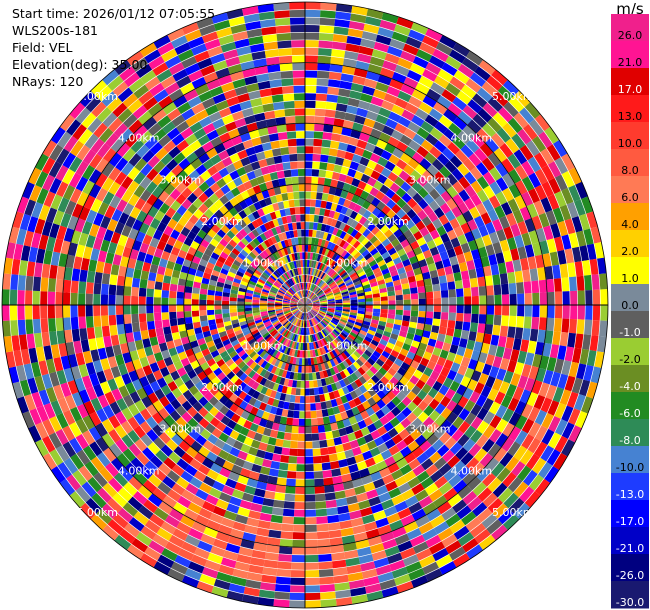 The image size is (650, 610). Describe the element at coordinates (630, 35) in the screenshot. I see `colorbar-tick-label: 26.0` at that location.